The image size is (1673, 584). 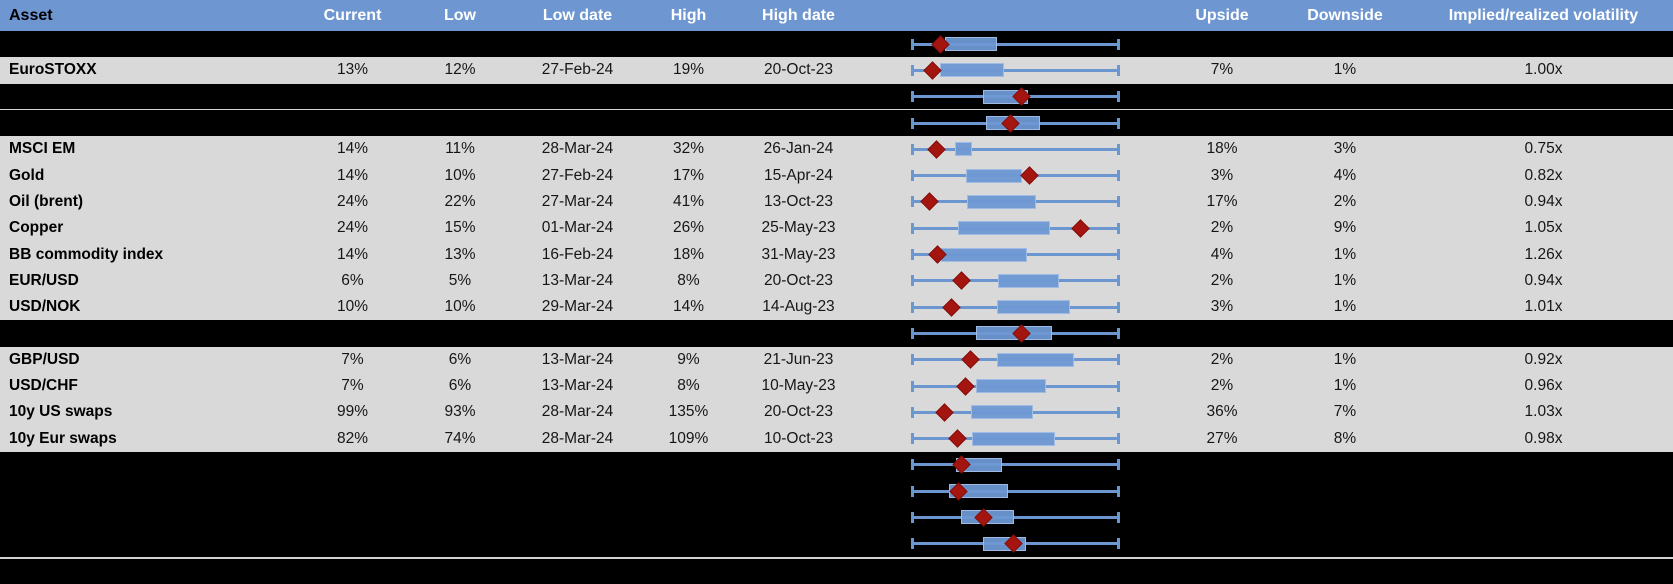 I want to click on asset-name: 10y US swaps, so click(x=61, y=412).